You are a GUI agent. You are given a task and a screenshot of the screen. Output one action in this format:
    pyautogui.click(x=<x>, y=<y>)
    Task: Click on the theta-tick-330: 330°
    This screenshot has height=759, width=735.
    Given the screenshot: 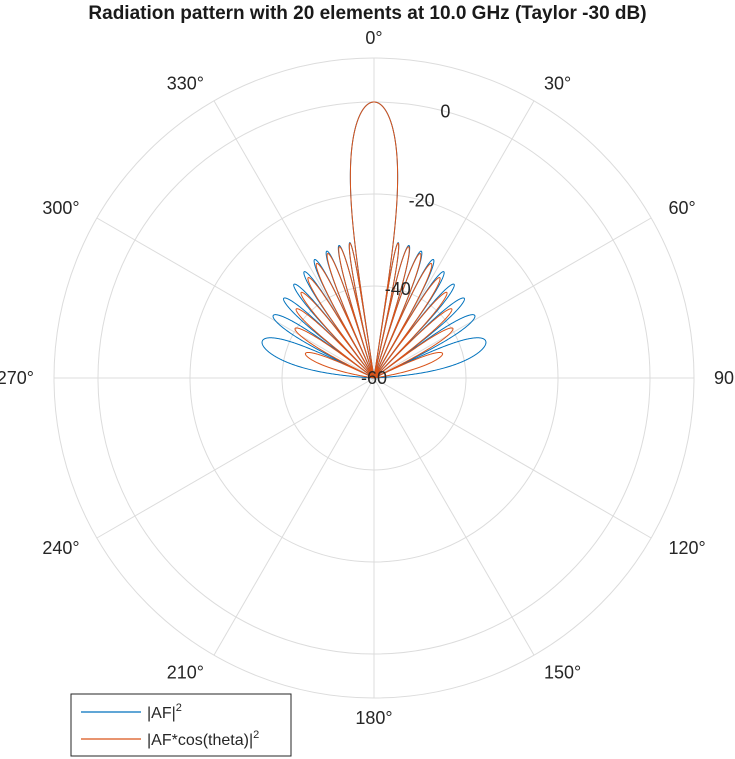 What is the action you would take?
    pyautogui.click(x=185, y=84)
    